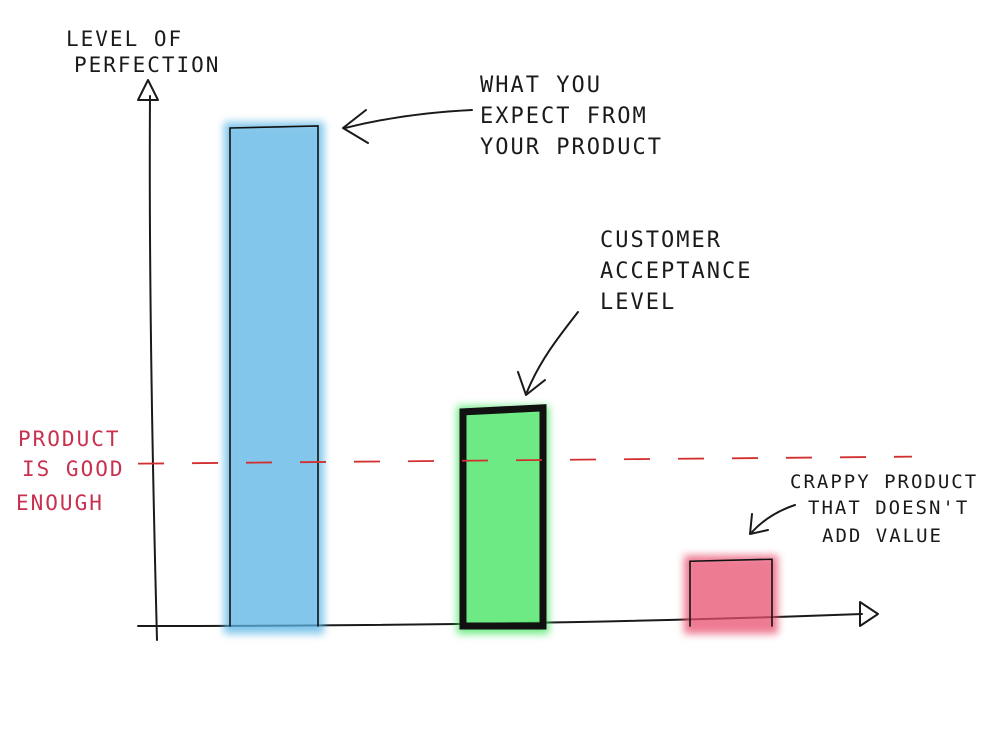 This screenshot has width=1000, height=750. I want to click on threshold-label-line-2: IS GOOD, so click(73, 469).